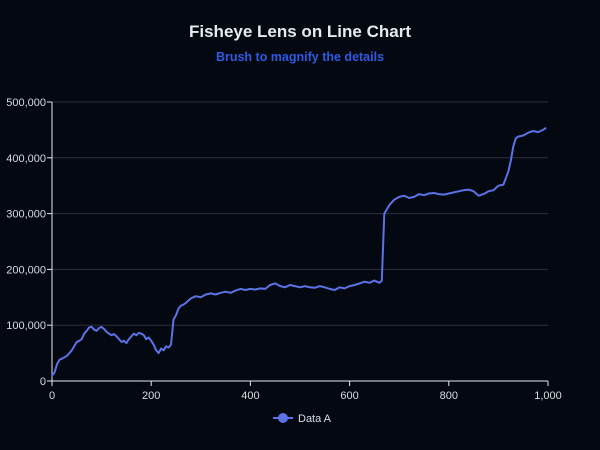 The width and height of the screenshot is (600, 450). What do you see at coordinates (449, 396) in the screenshot?
I see `x-tick-label: 800` at bounding box center [449, 396].